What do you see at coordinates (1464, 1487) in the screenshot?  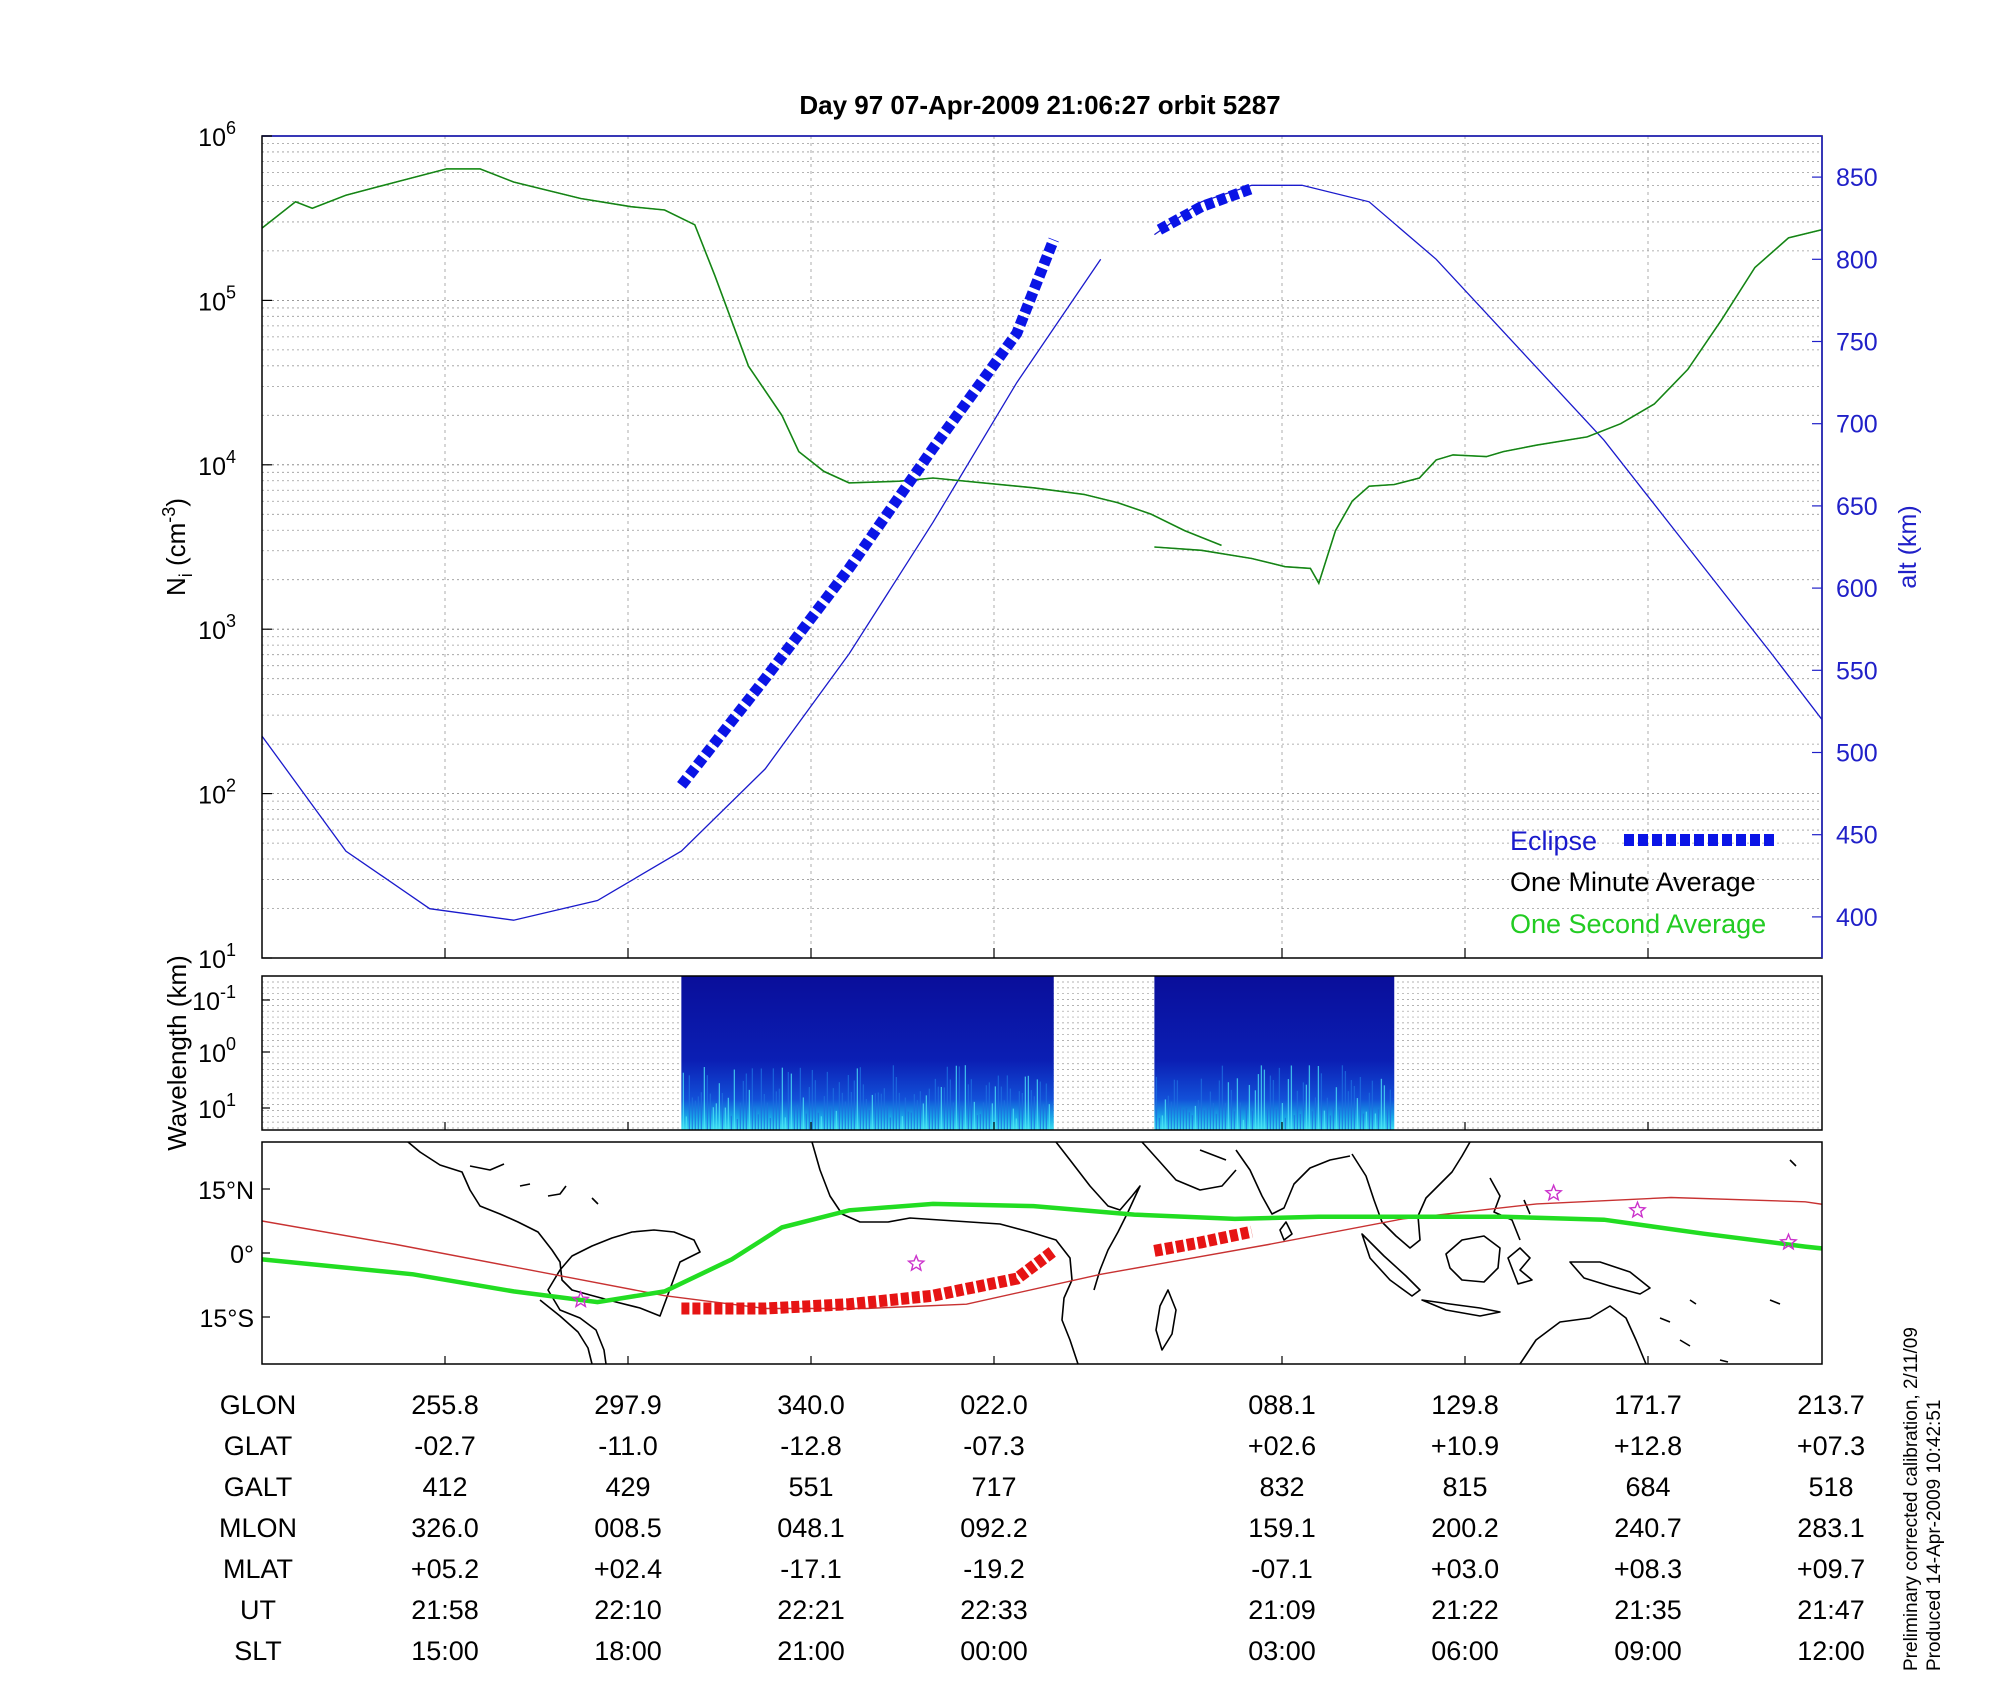 I see `table-cell: 815` at bounding box center [1464, 1487].